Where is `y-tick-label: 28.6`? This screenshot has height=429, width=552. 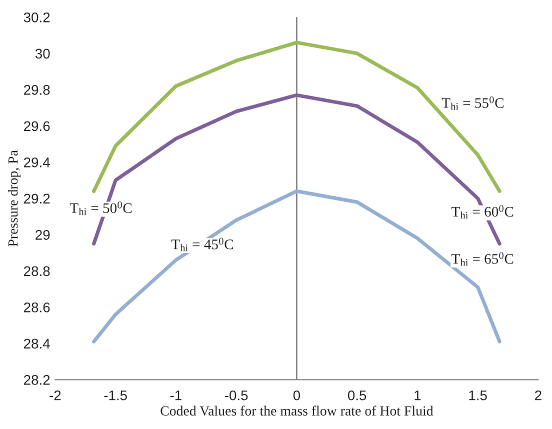
y-tick-label: 28.6 is located at coordinates (37, 307).